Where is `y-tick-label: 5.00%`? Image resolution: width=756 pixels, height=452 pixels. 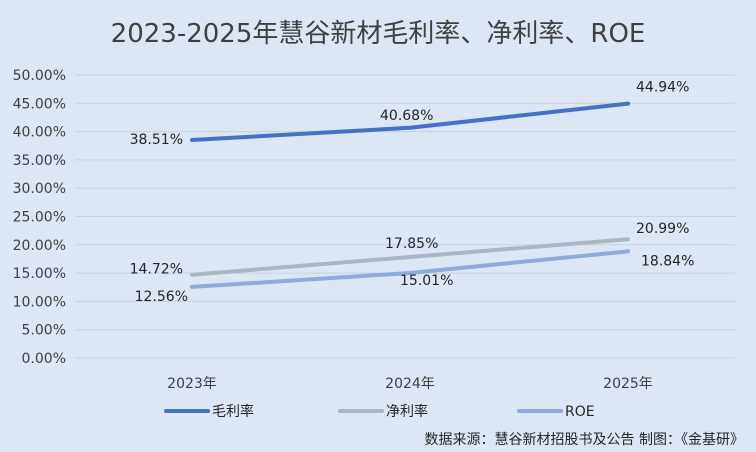
y-tick-label: 5.00% is located at coordinates (44, 331).